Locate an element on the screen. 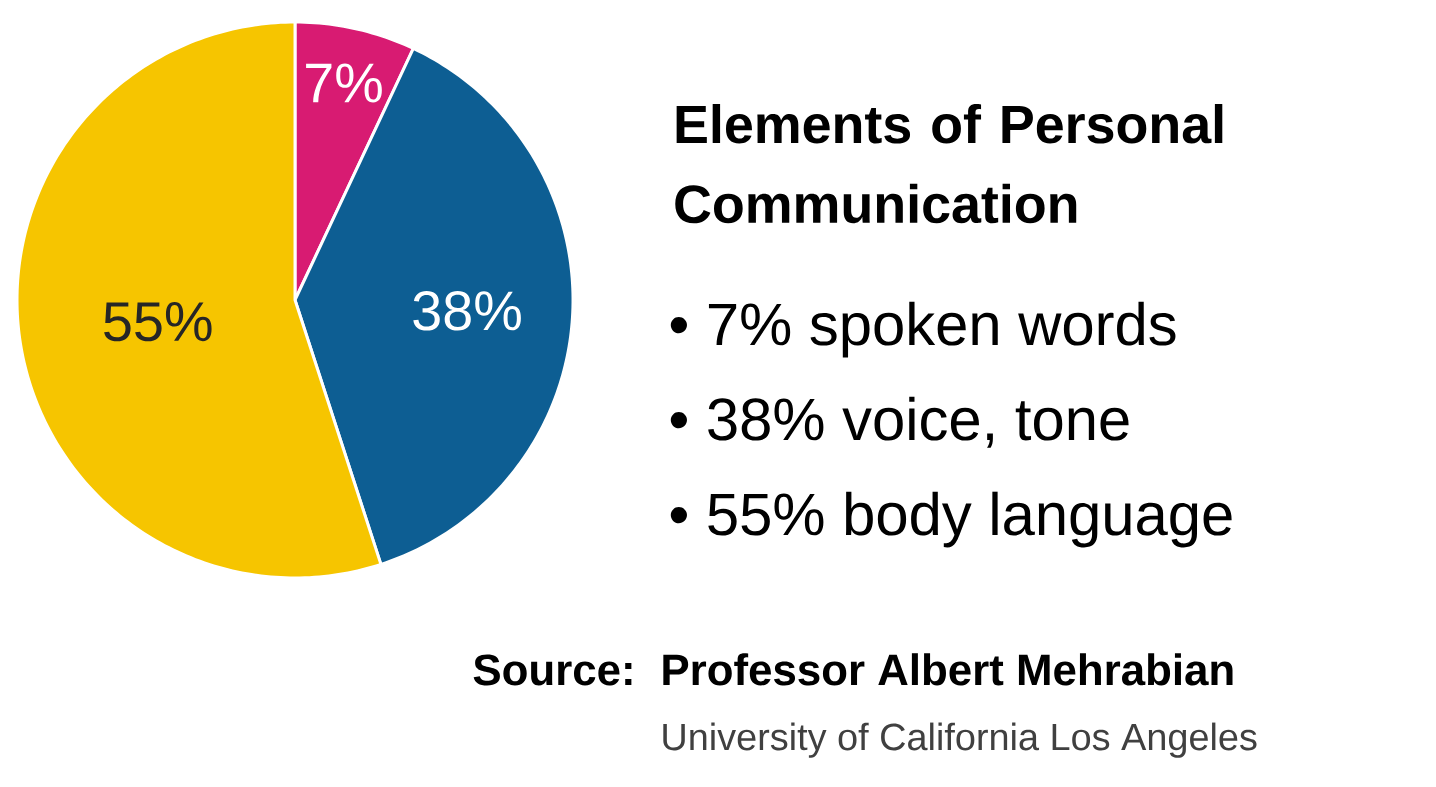  text: • 55% body language is located at coordinates (951, 519).